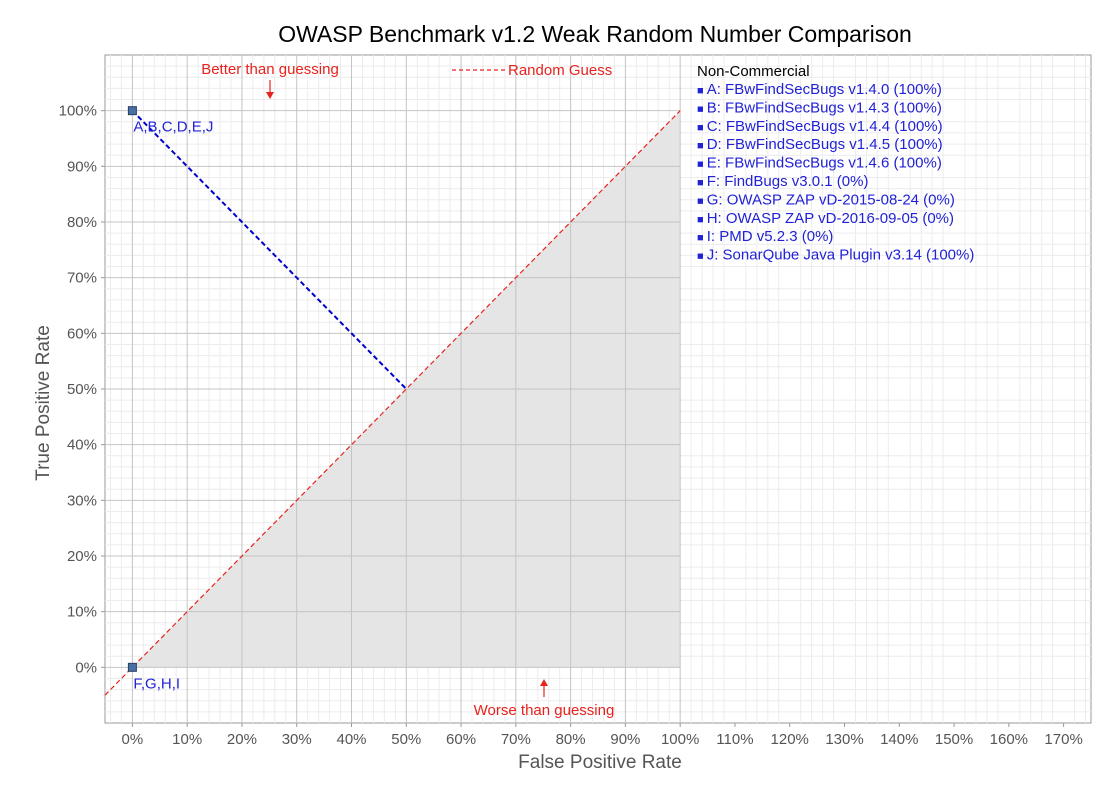  I want to click on legend-item: ■ A: FBwFindSecBugs v1.4.0 (100%), so click(819, 89).